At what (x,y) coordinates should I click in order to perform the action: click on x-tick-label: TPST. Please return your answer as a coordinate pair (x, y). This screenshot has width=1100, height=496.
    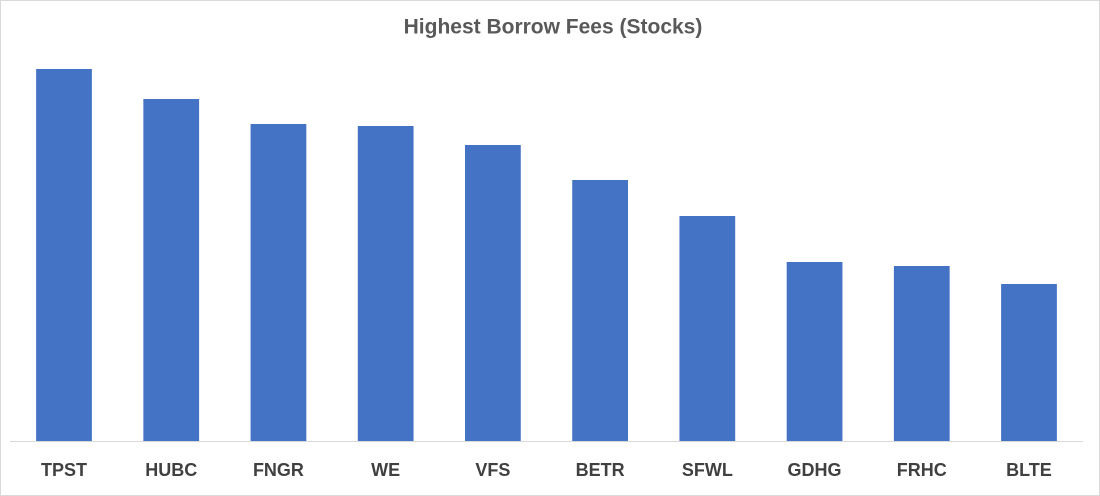
    Looking at the image, I should click on (64, 470).